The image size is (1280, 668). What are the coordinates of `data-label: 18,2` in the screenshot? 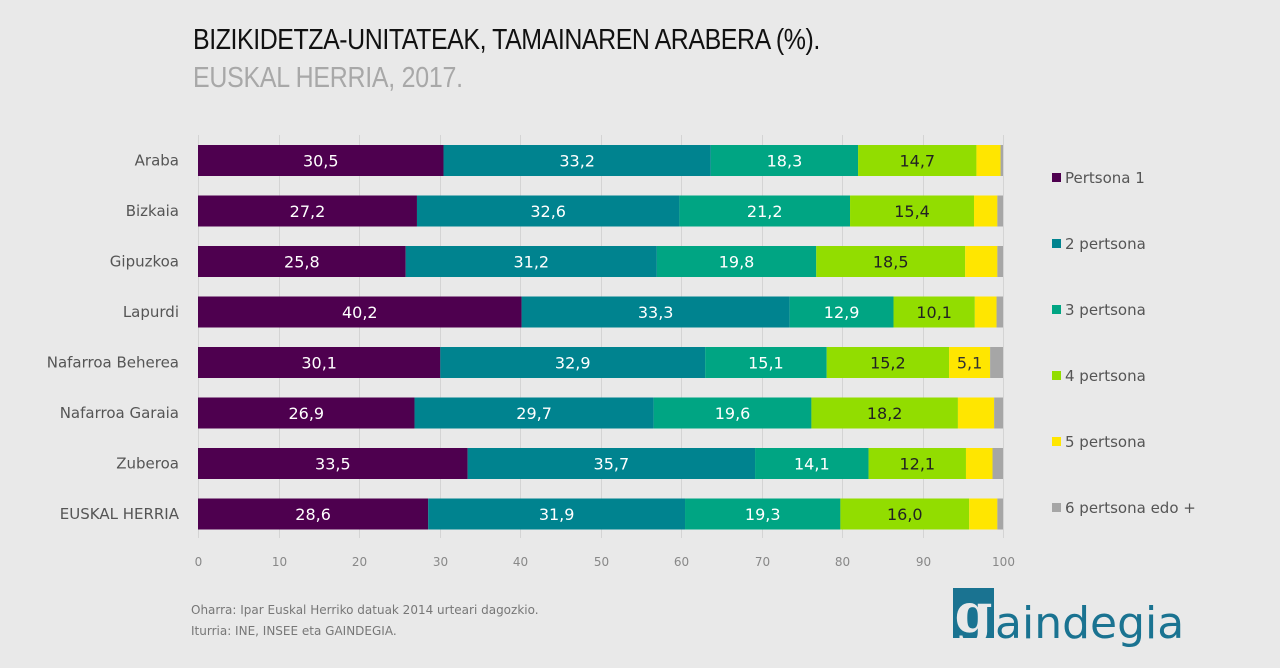 It's located at (885, 413).